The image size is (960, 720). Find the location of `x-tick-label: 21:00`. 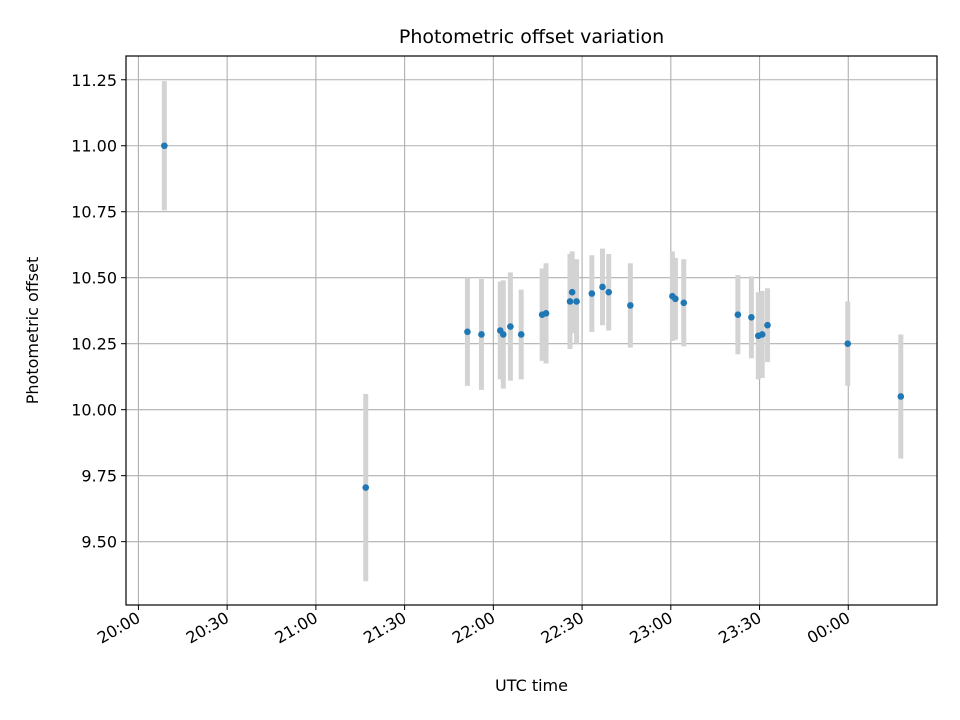

x-tick-label: 21:00 is located at coordinates (295, 628).